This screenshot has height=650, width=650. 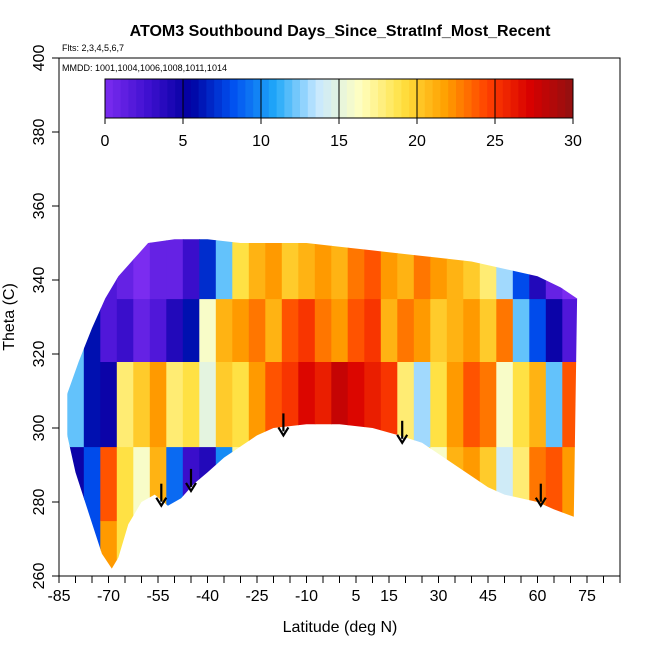 I want to click on x-axis: -85 -70 -55 -40 -25 -10 5 15 30 45 60 75, so click(x=334, y=590).